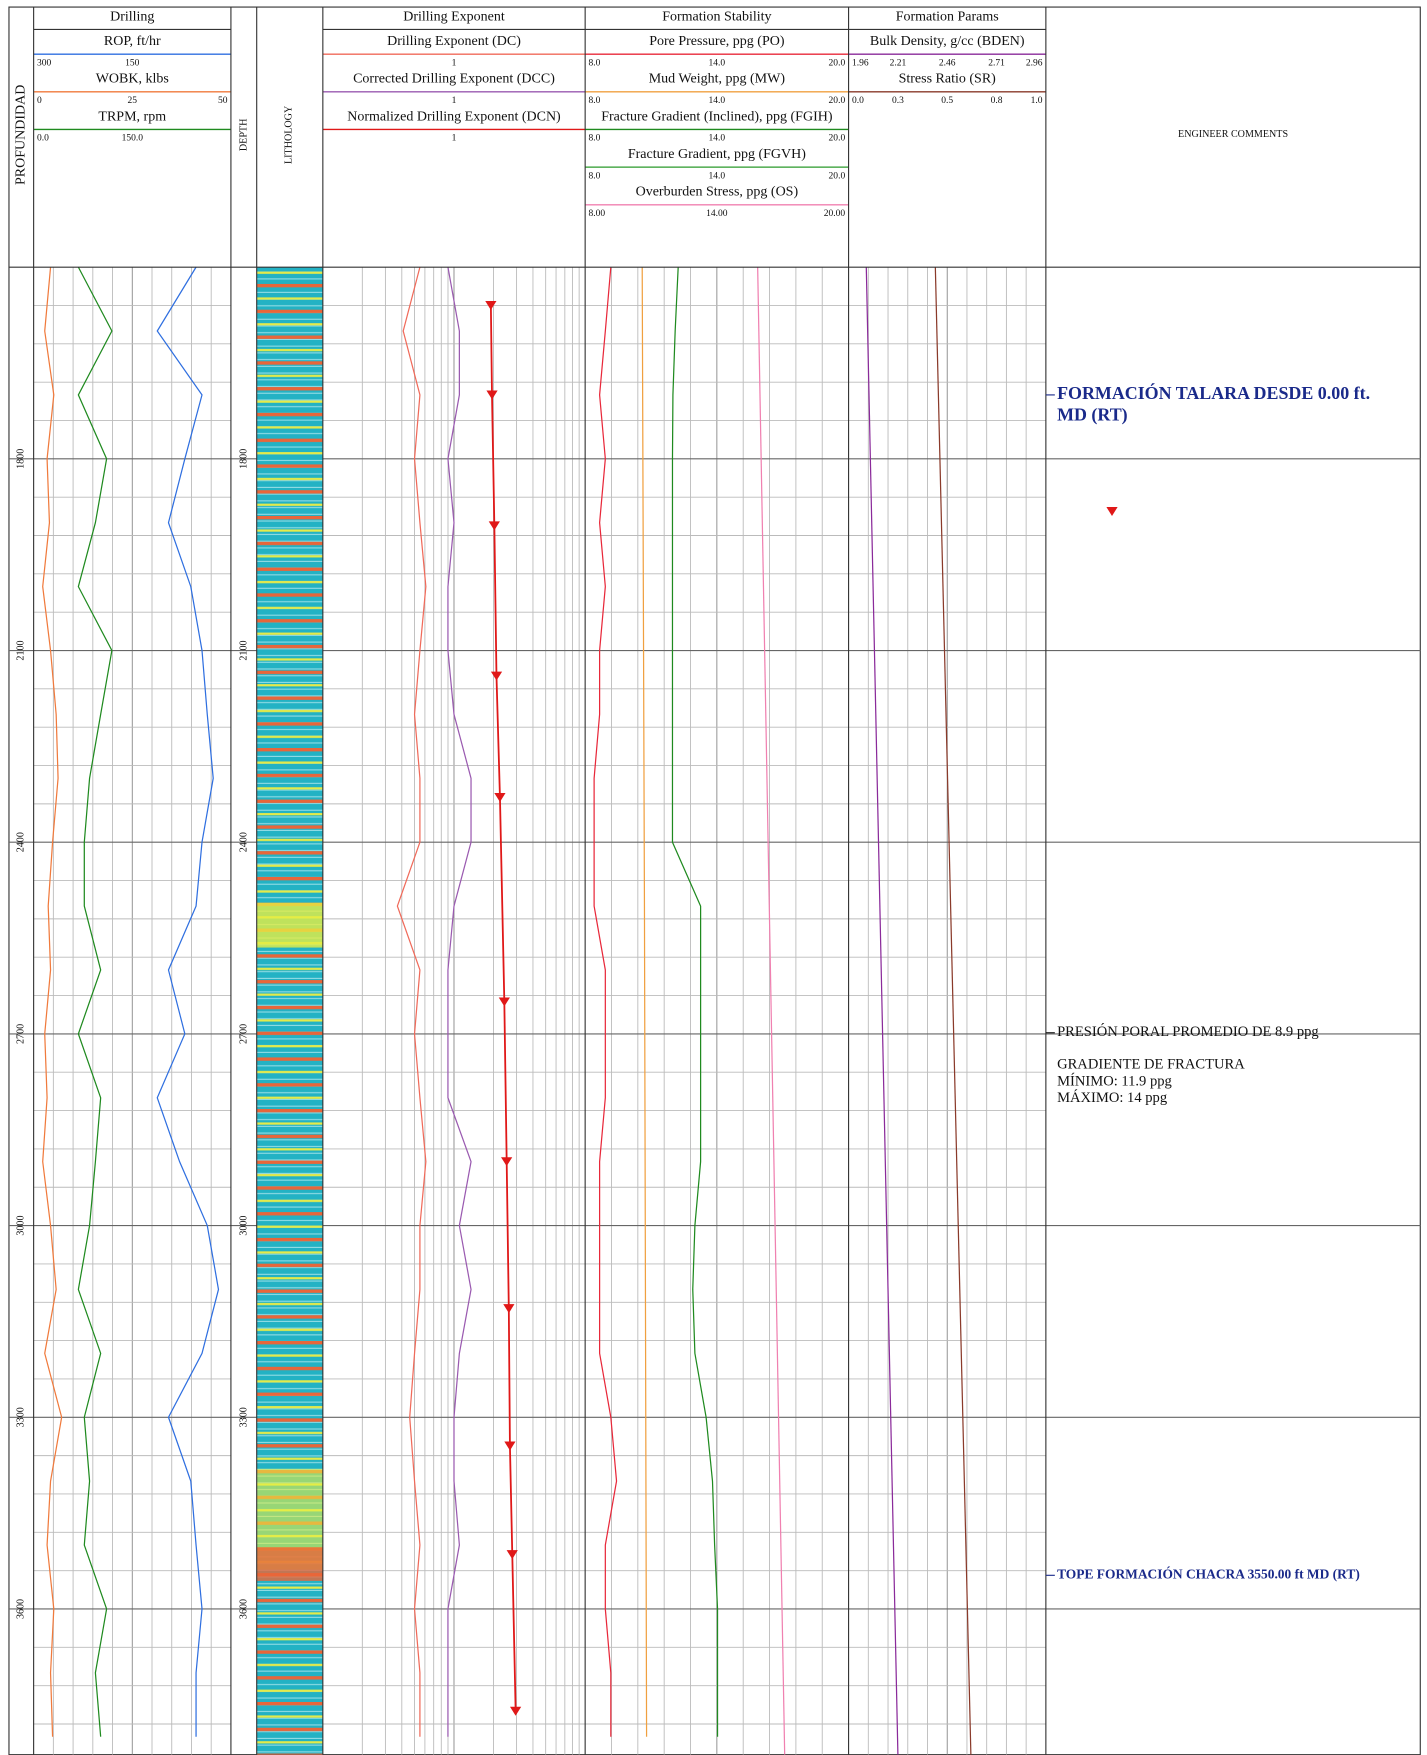  What do you see at coordinates (717, 214) in the screenshot?
I see `scale-label: 14.00` at bounding box center [717, 214].